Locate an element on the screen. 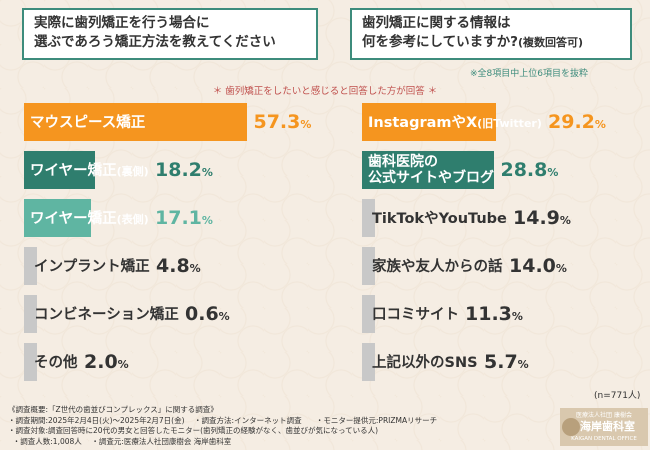  left-label-3-main: インプラント矯正 is located at coordinates (92, 267).